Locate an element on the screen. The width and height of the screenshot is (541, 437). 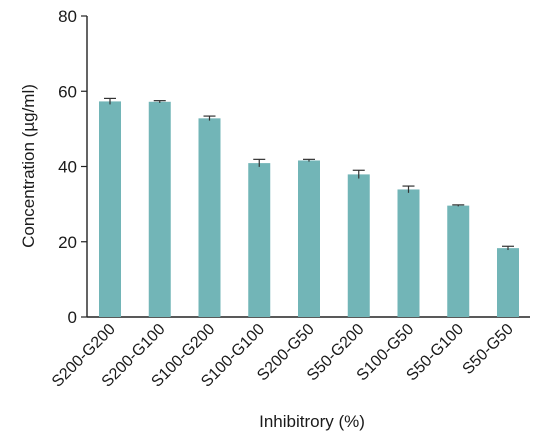
y-tick-label: 20 is located at coordinates (67, 242).